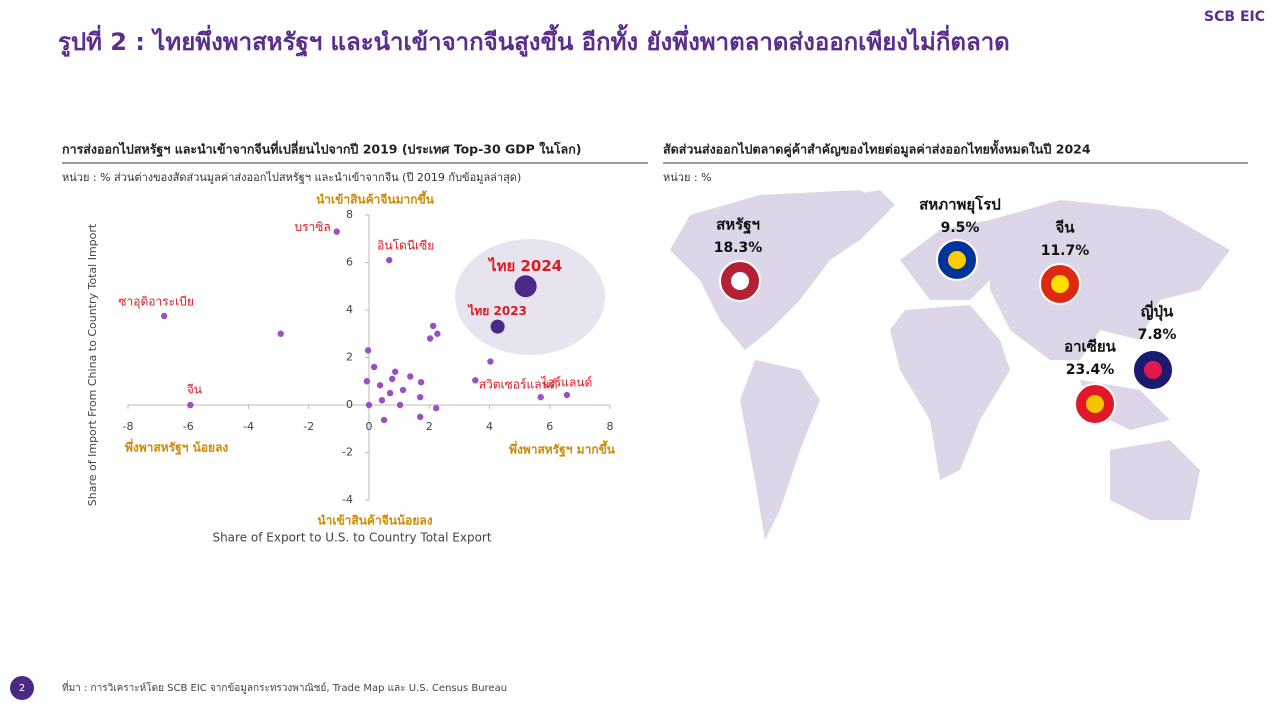 Image resolution: width=1280 pixels, height=714 pixels. I want to click on point-label: ไทย 2023, so click(496, 310).